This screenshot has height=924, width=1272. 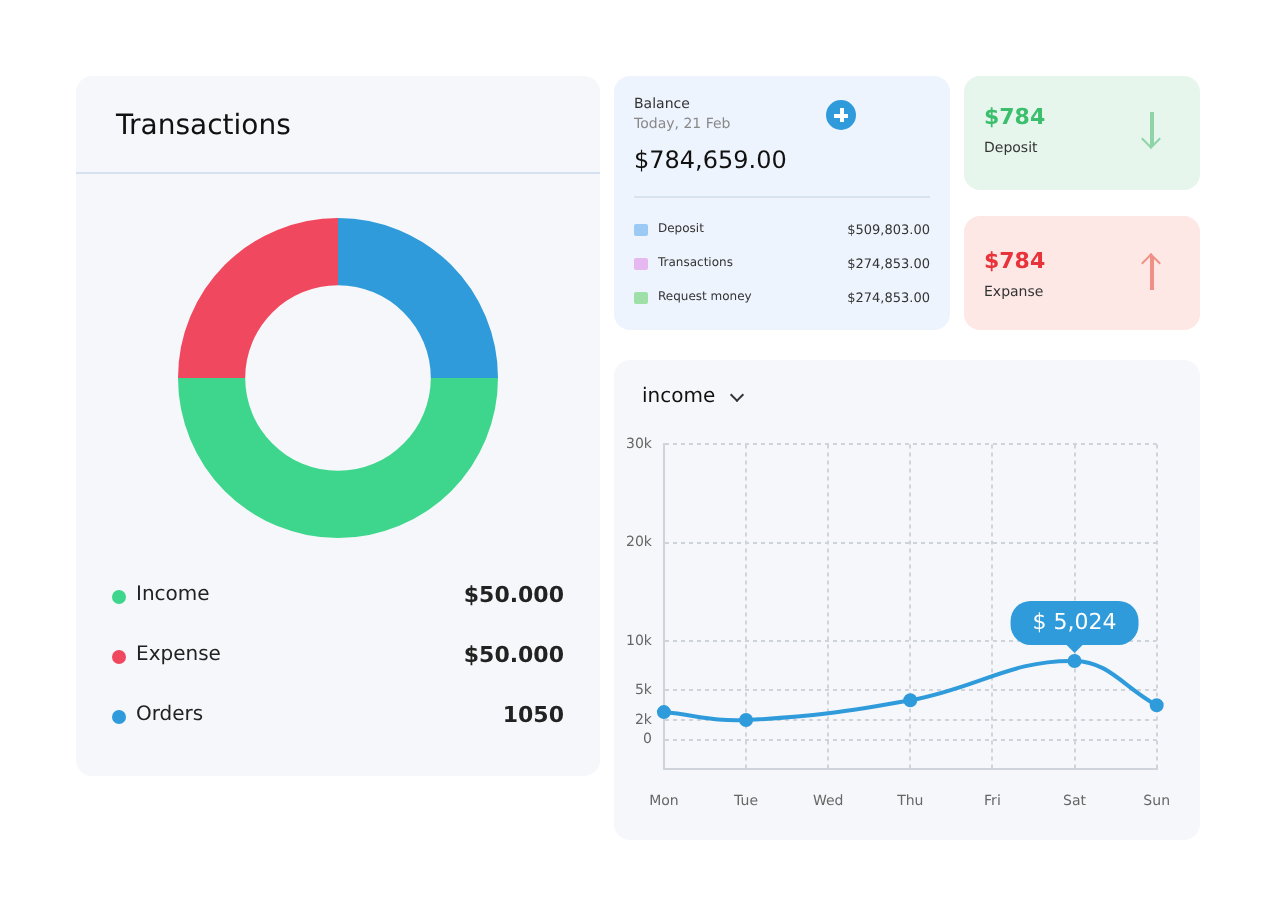 I want to click on annotation: $ 5,024, so click(x=1074, y=621).